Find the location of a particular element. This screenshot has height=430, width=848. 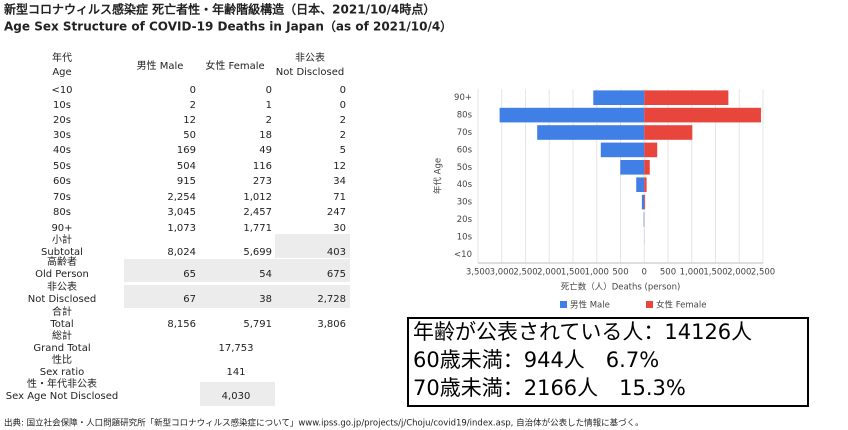

row-label: Sex Age Not Disclosed is located at coordinates (62, 396).